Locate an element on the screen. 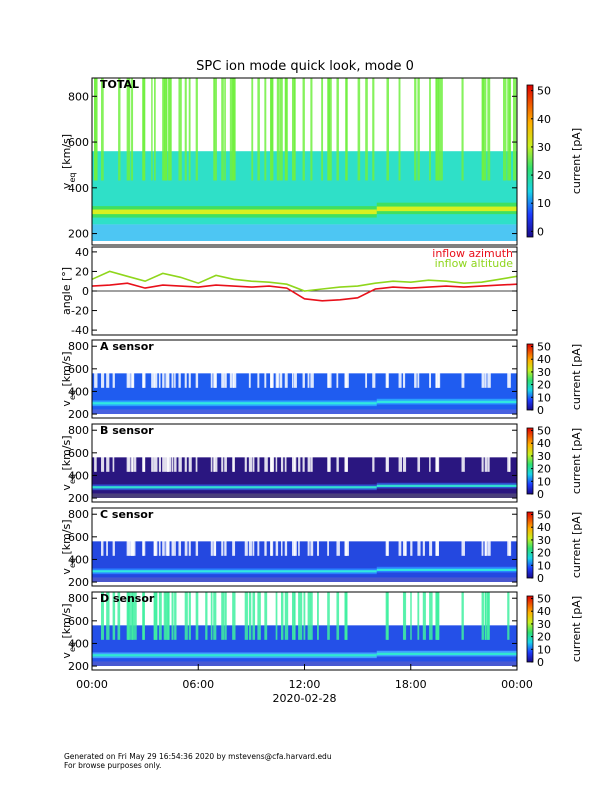 The width and height of the screenshot is (612, 792). y-label-part: eq is located at coordinates (72, 395).